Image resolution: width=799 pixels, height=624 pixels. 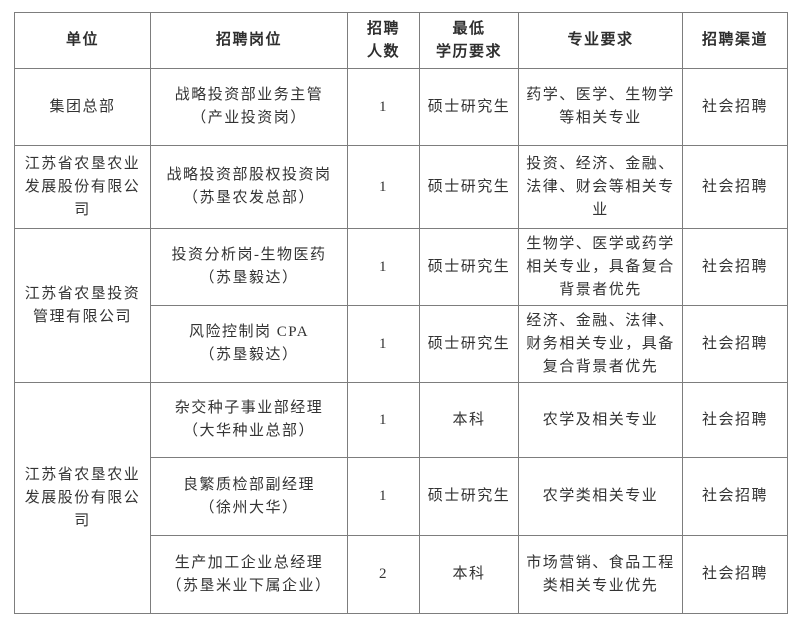 I want to click on table-row: 良繁质检部副经理 （徐州大华） 1 硕士研究生 农学类相关专业 社会招聘, so click(x=401, y=496).